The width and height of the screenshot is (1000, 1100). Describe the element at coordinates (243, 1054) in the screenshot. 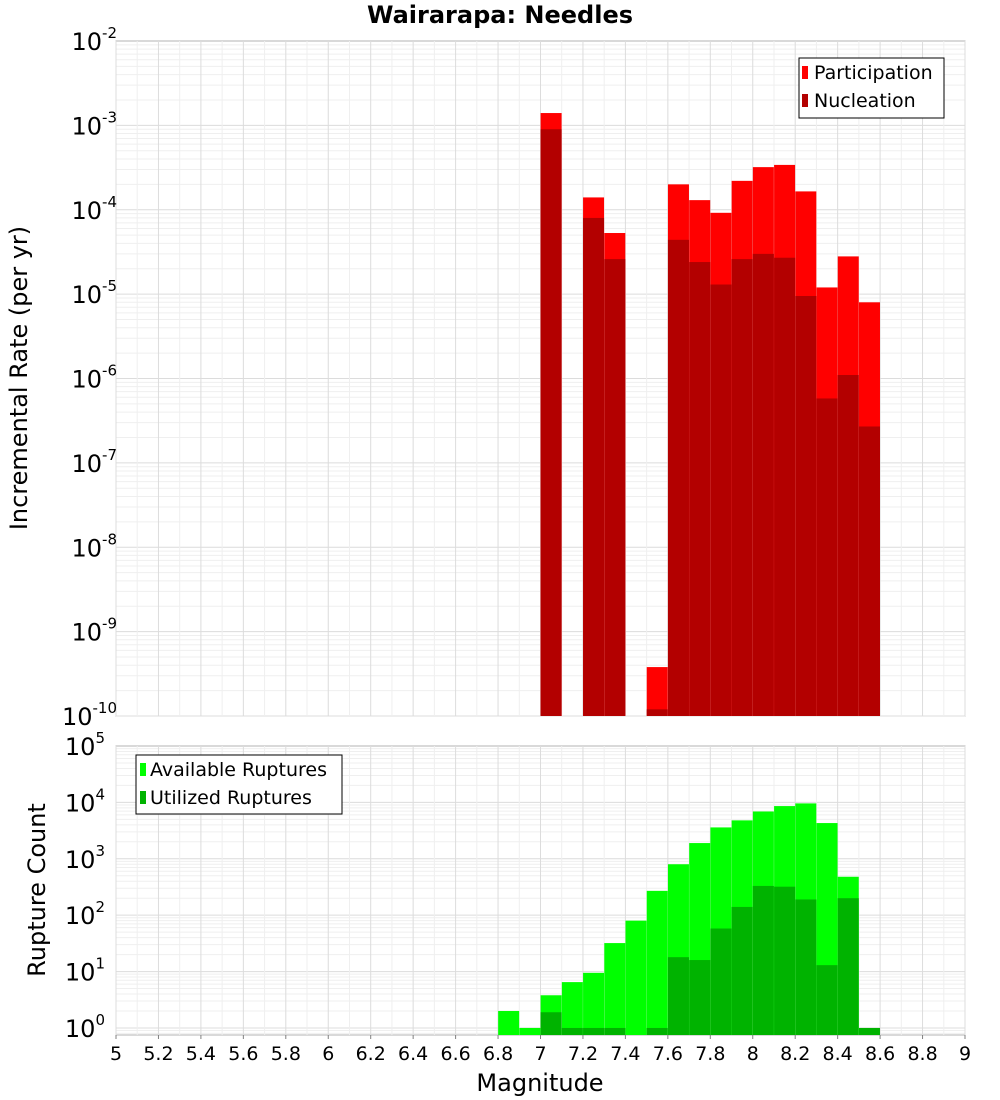

I see `x-tick-label: 5.6` at that location.